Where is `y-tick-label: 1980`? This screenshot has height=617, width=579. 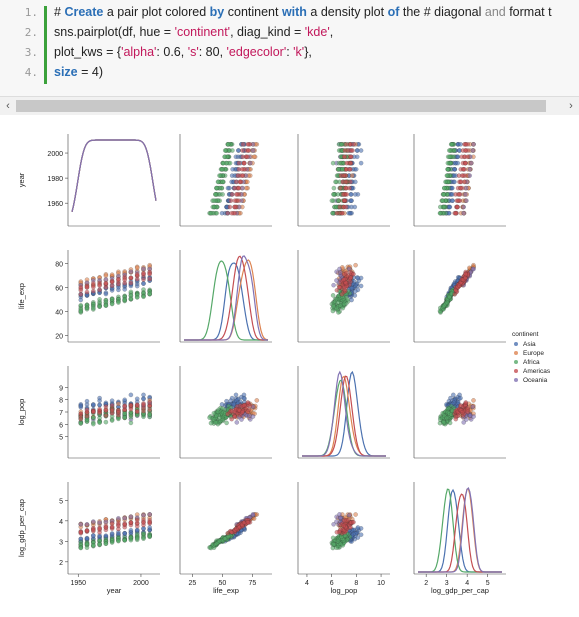 y-tick-label: 1980 is located at coordinates (55, 179).